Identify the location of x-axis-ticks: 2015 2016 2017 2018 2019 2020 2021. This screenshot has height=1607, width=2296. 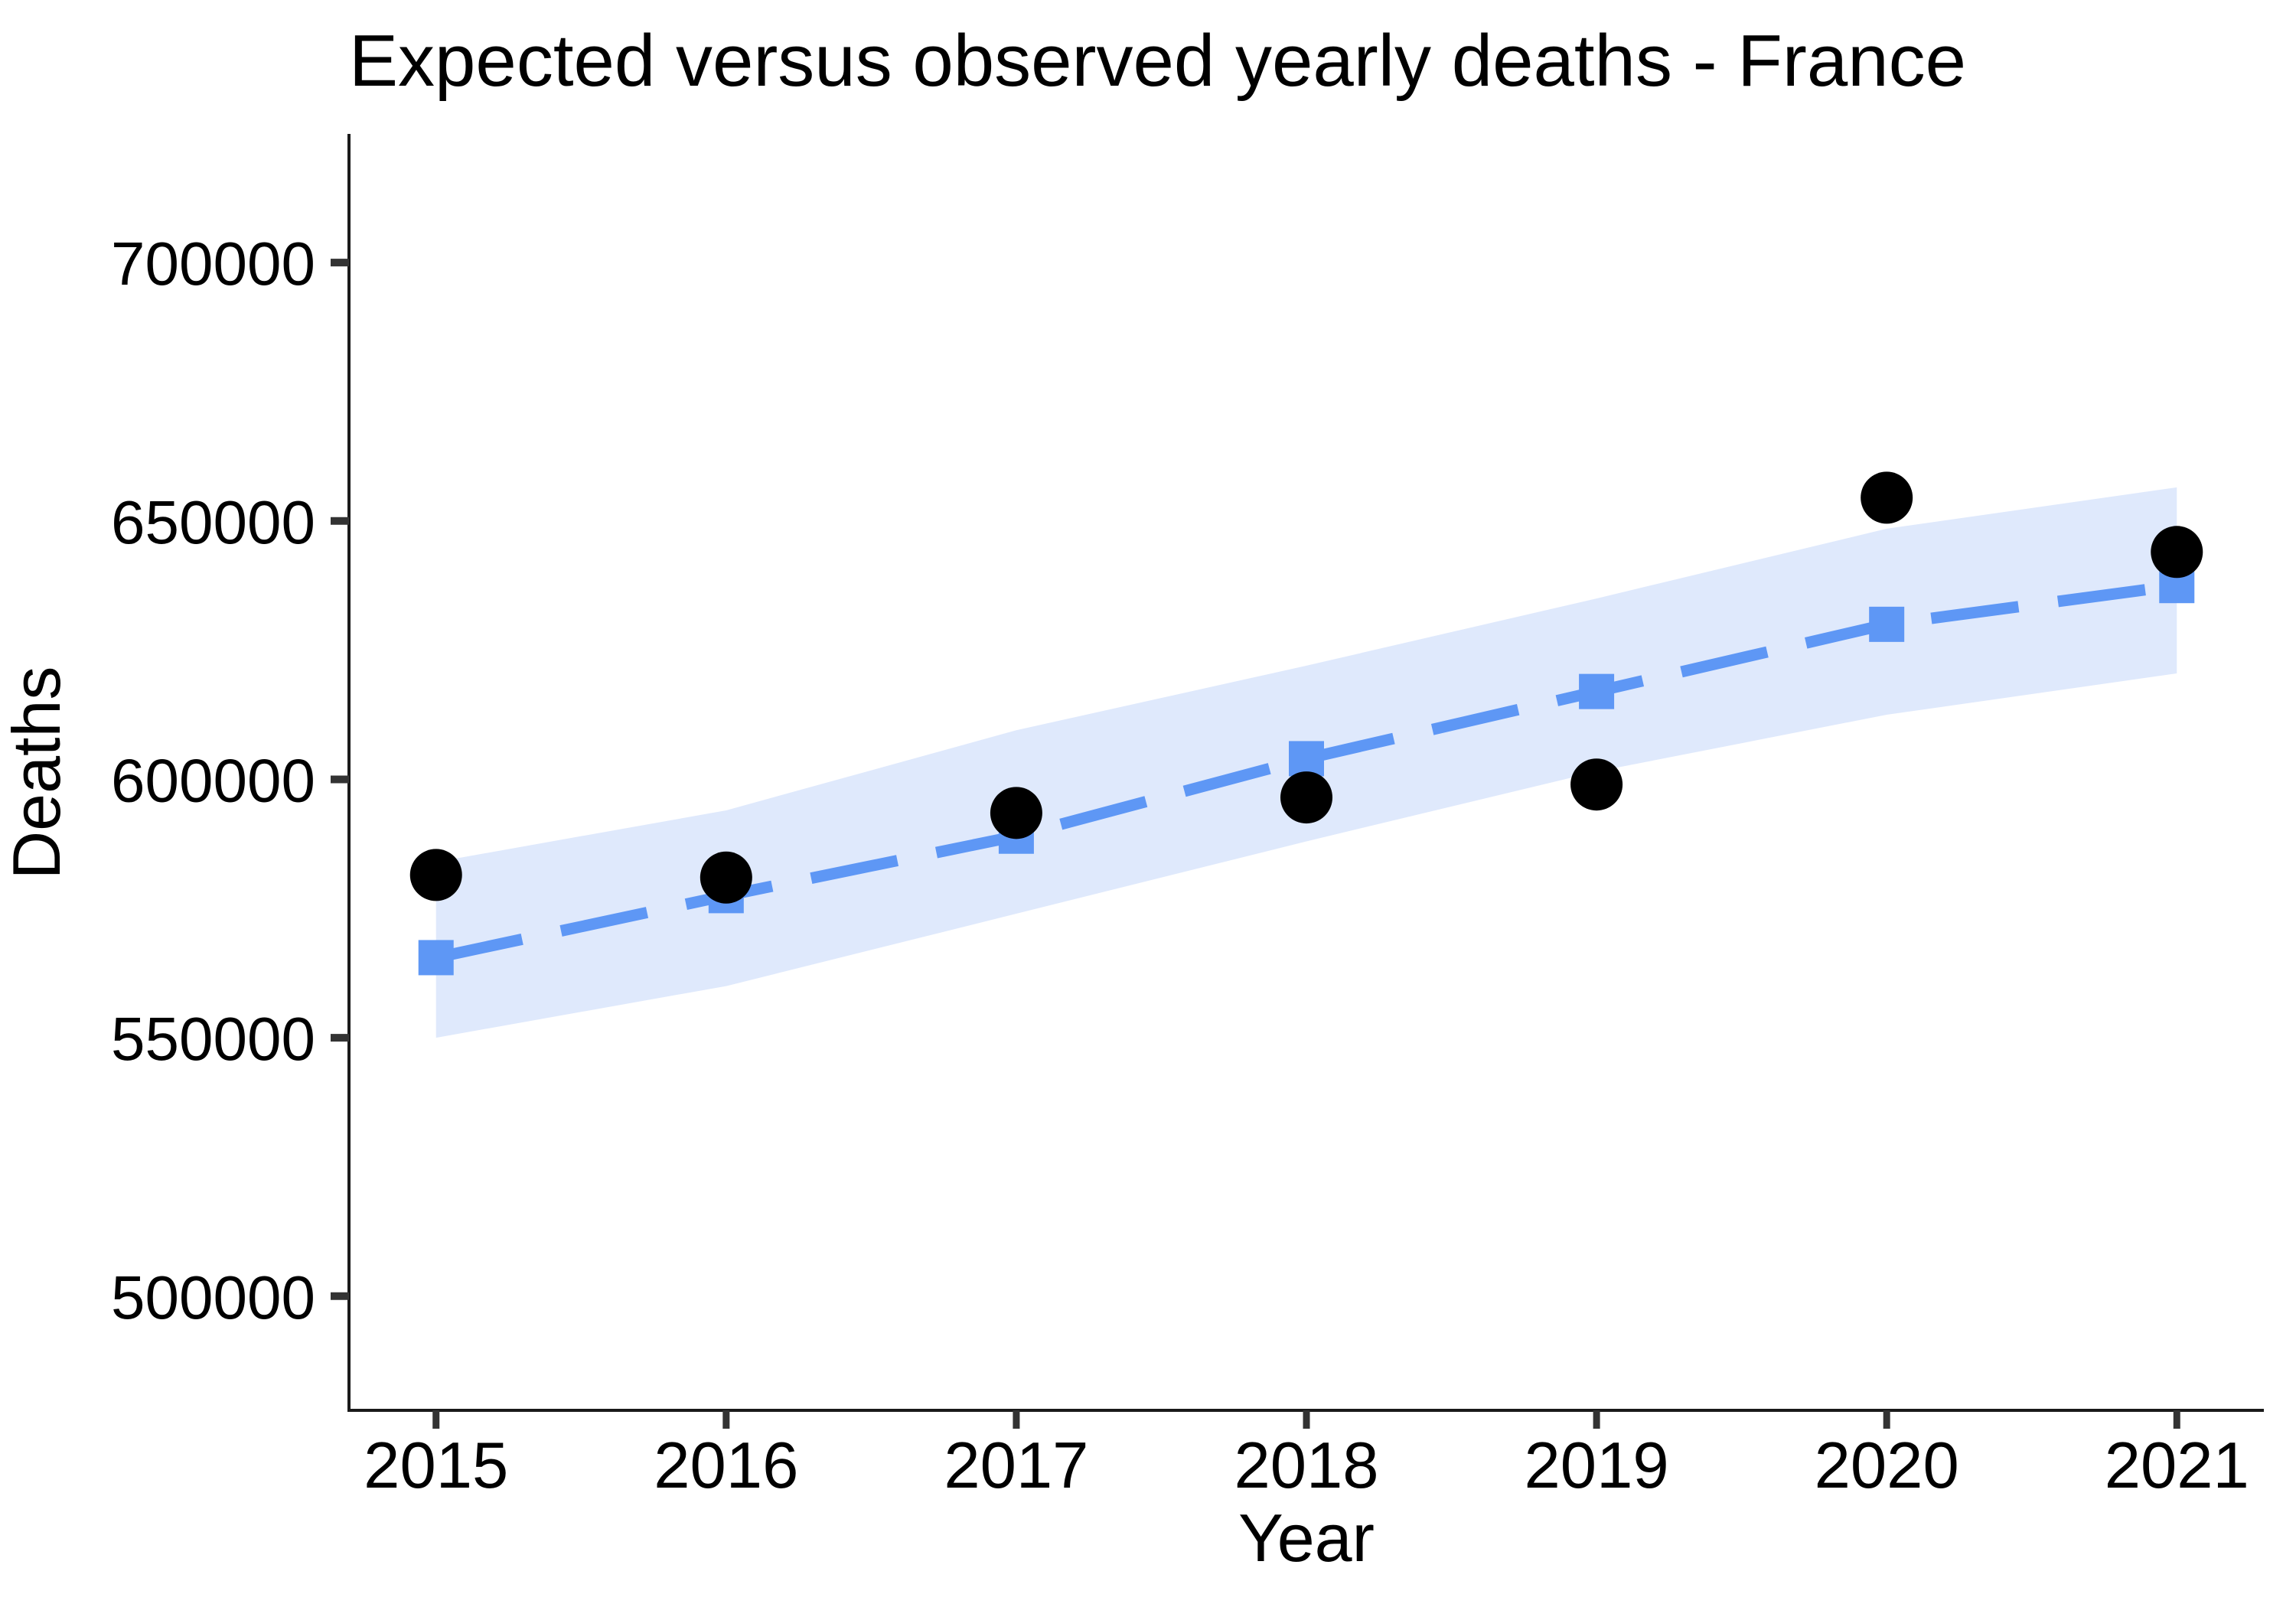
(1306, 1456).